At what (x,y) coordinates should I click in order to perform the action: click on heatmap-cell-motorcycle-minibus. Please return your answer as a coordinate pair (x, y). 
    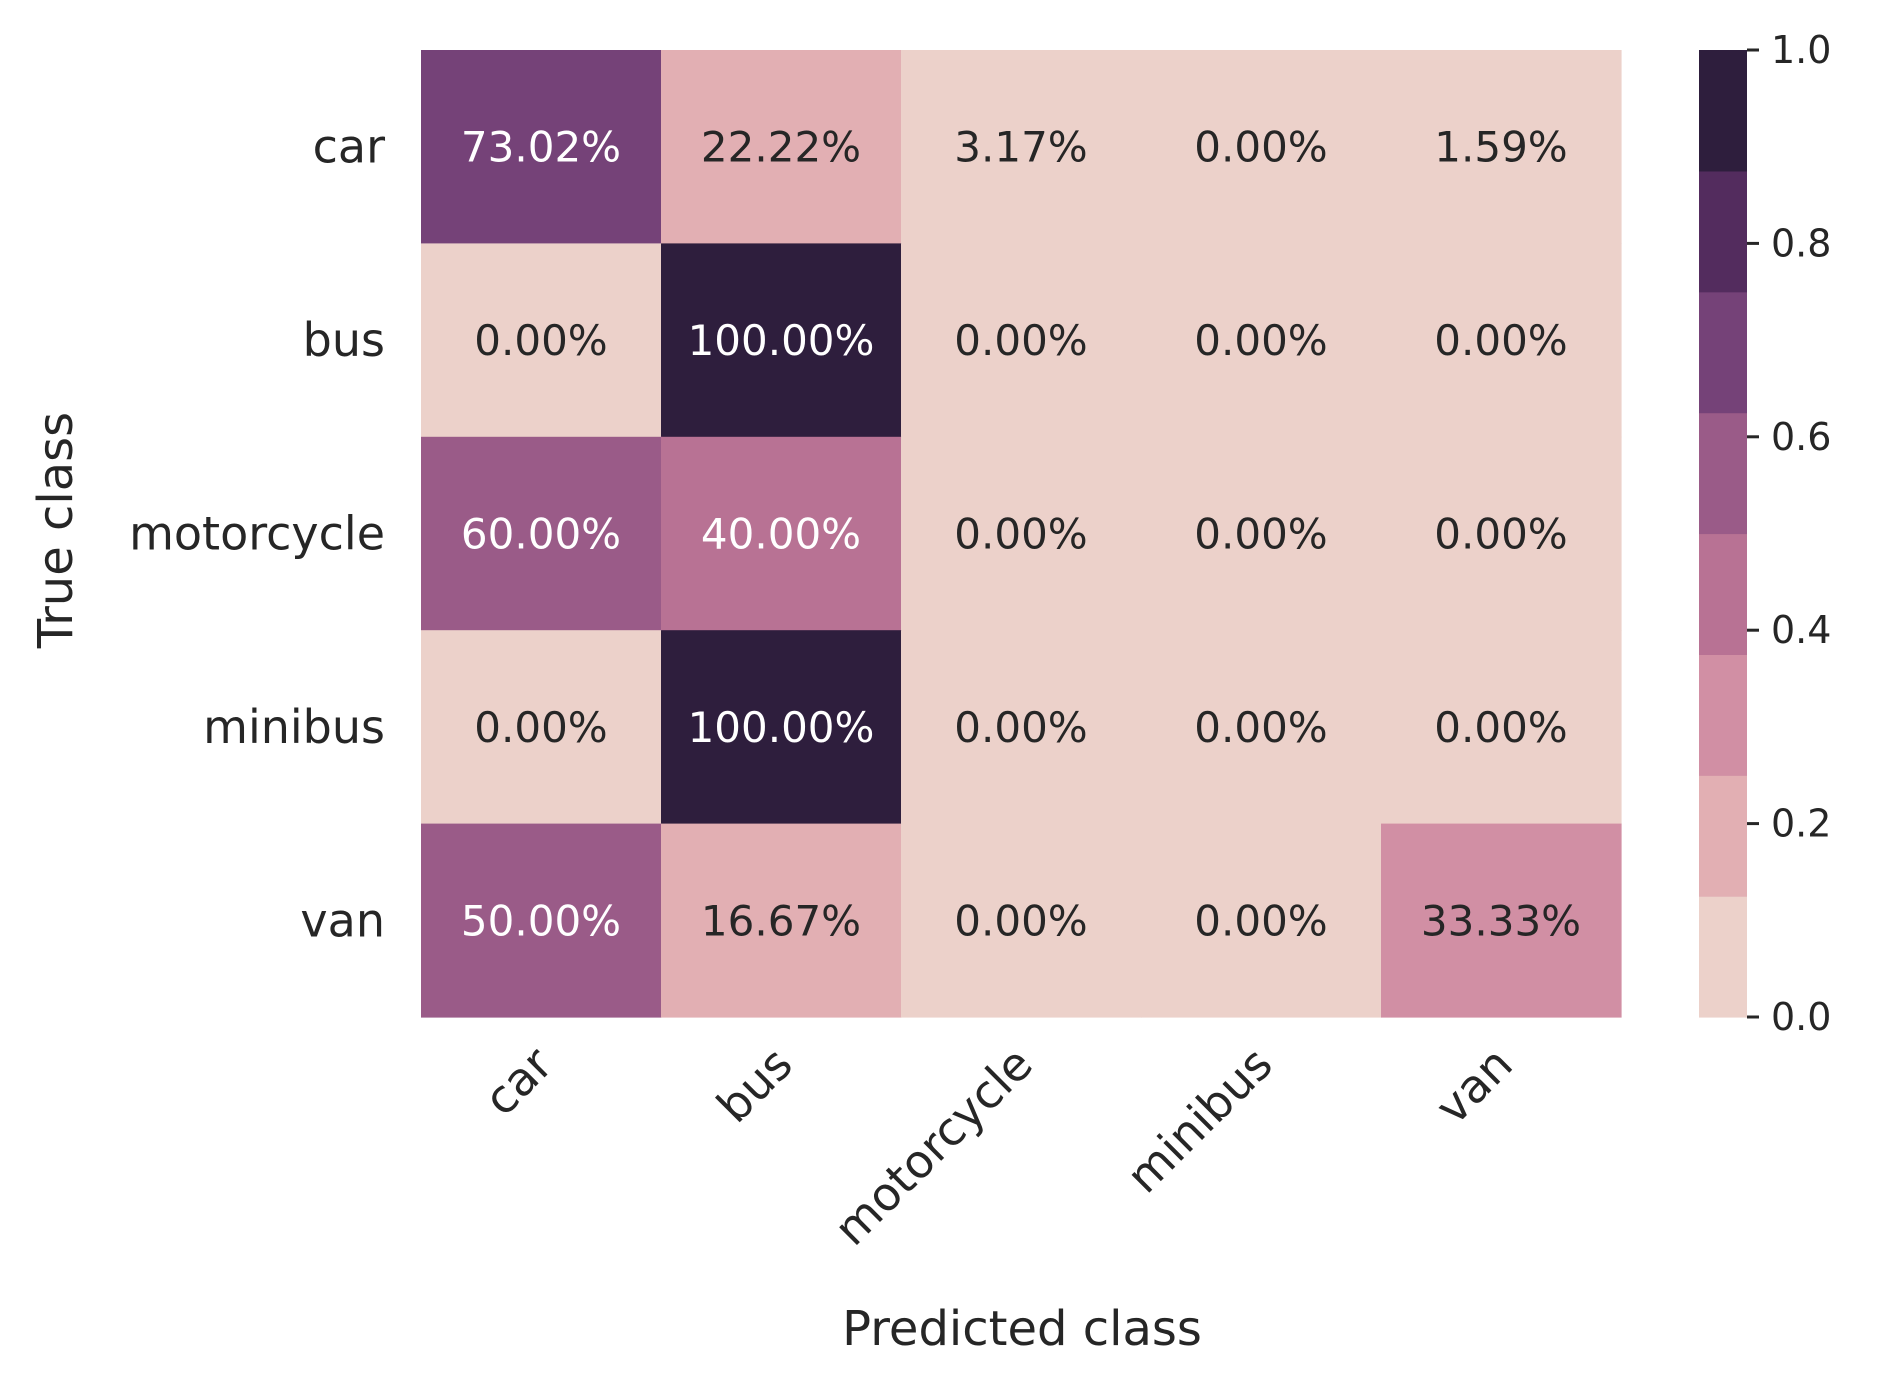
    Looking at the image, I should click on (1261, 533).